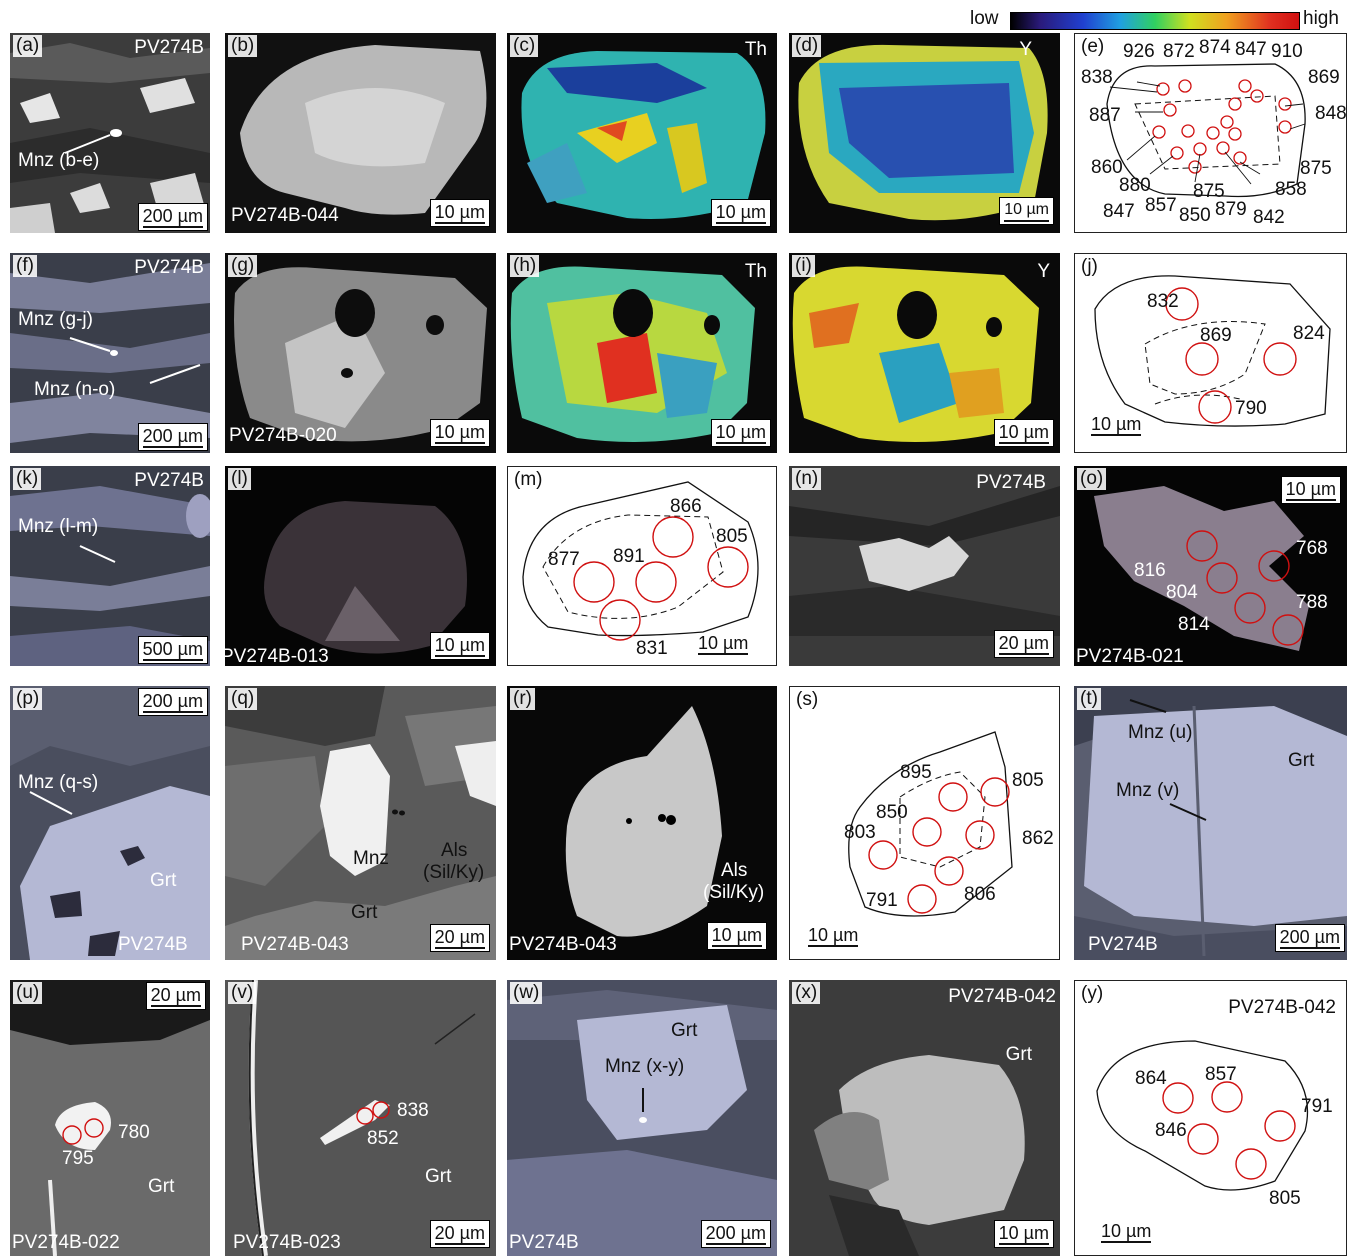  What do you see at coordinates (1139, 52) in the screenshot?
I see `age-label: 926` at bounding box center [1139, 52].